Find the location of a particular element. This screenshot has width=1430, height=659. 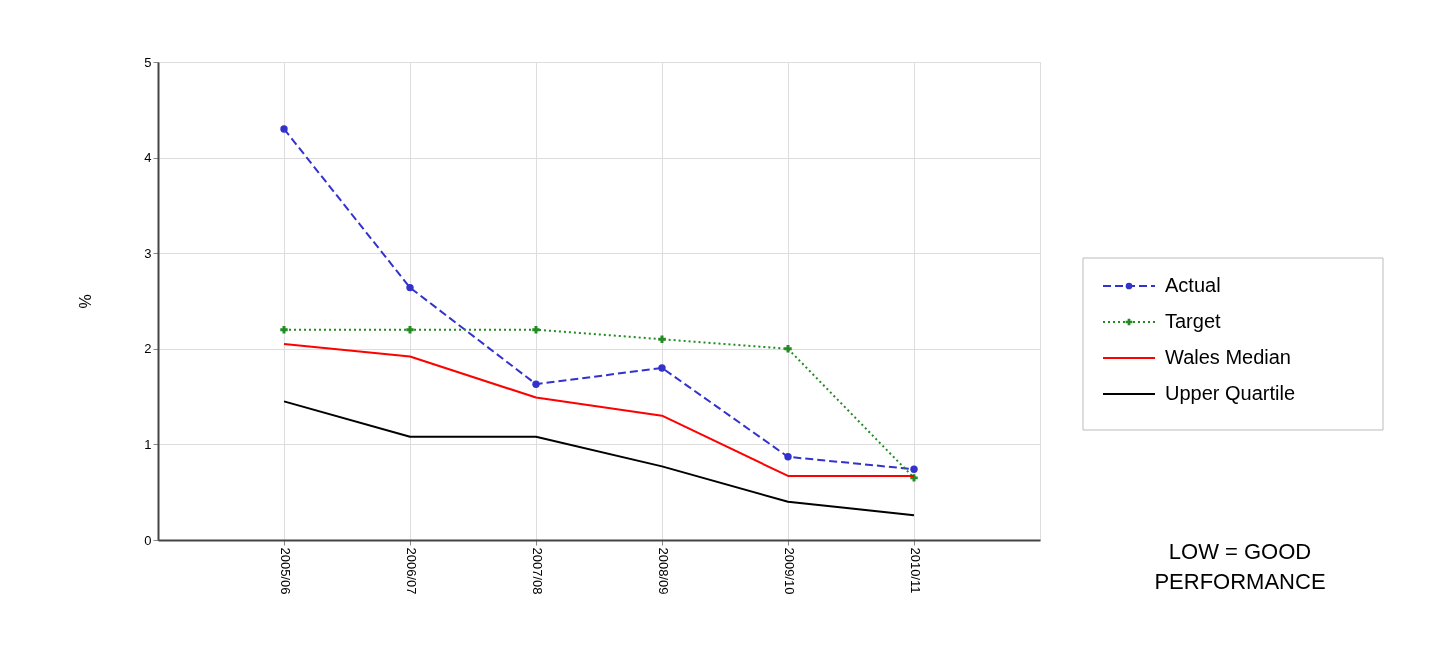

text: LOW = GOOD PERFORMANCE is located at coordinates (1240, 566).